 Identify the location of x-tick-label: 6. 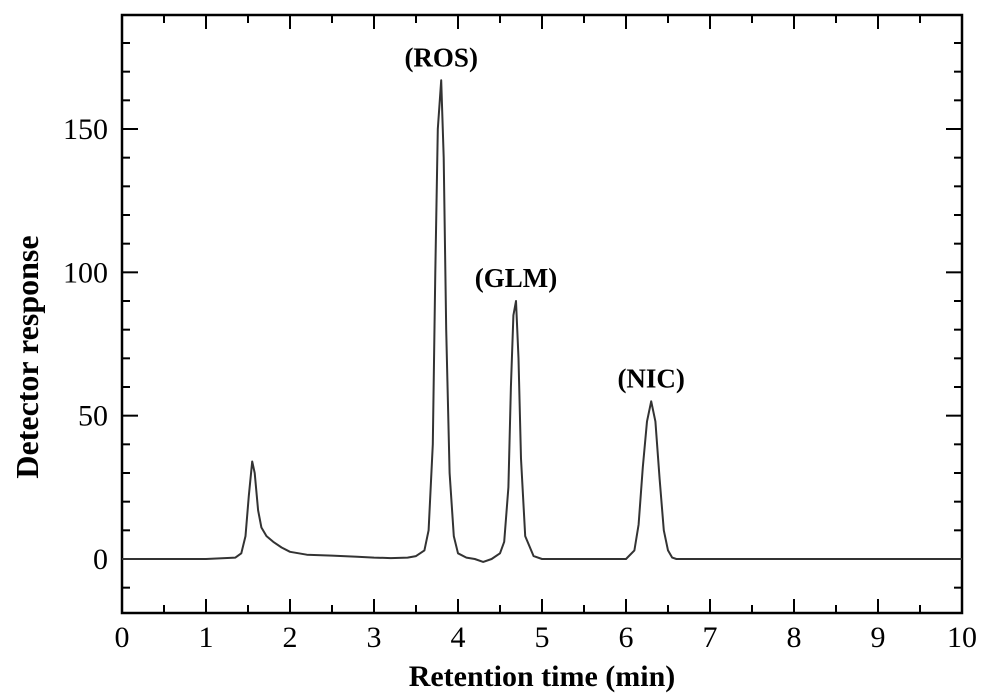
(626, 637).